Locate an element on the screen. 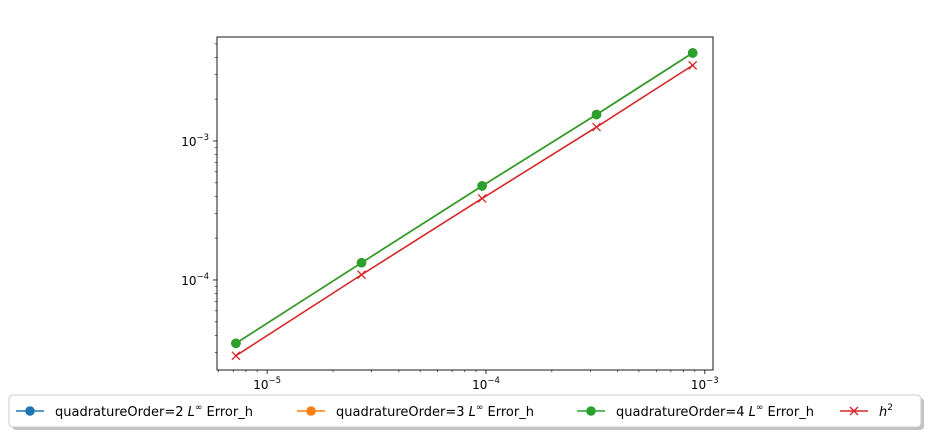 The width and height of the screenshot is (930, 435). legend-label: h2 is located at coordinates (886, 411).